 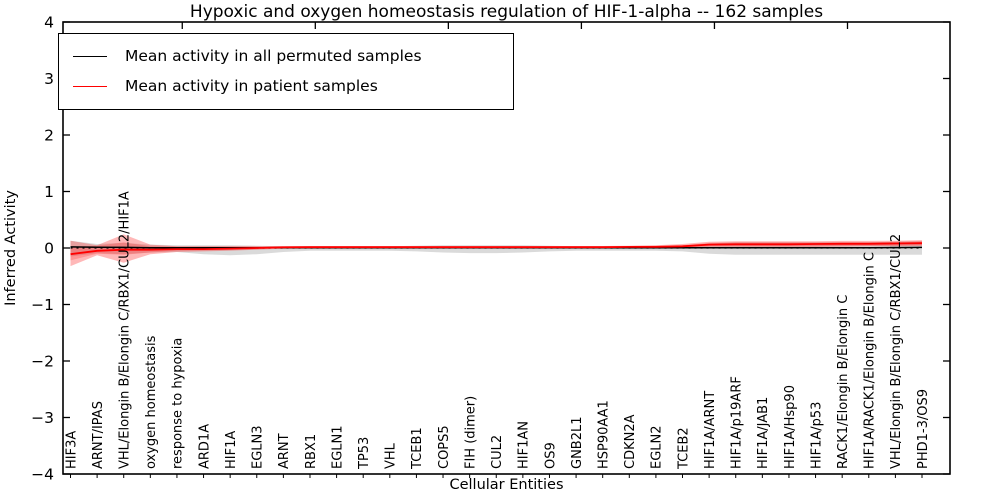 I want to click on y-tick-label: 3, so click(x=49, y=79).